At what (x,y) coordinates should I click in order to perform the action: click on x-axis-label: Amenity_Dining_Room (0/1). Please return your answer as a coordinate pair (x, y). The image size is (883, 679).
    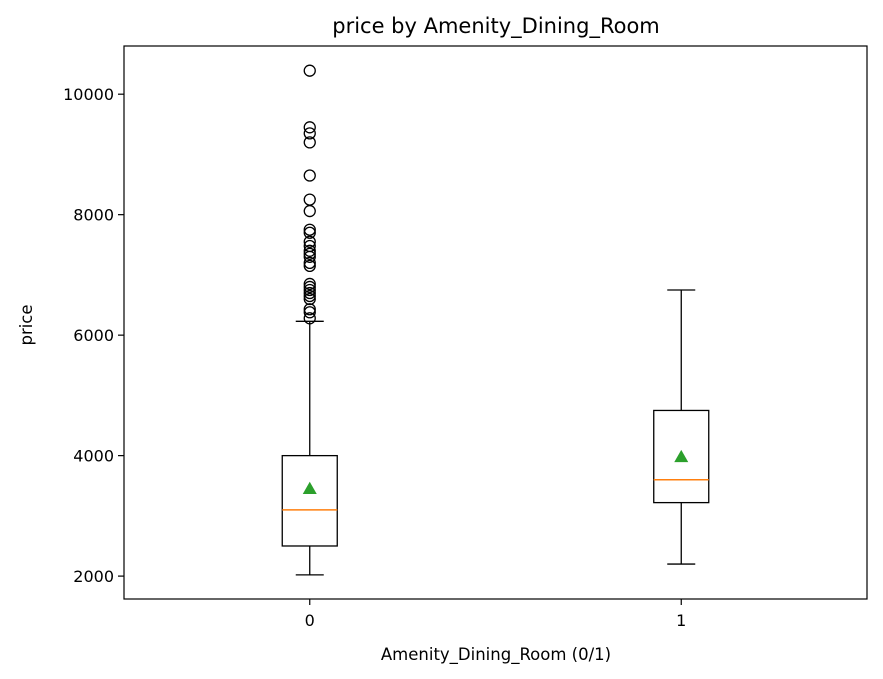
    Looking at the image, I should click on (496, 655).